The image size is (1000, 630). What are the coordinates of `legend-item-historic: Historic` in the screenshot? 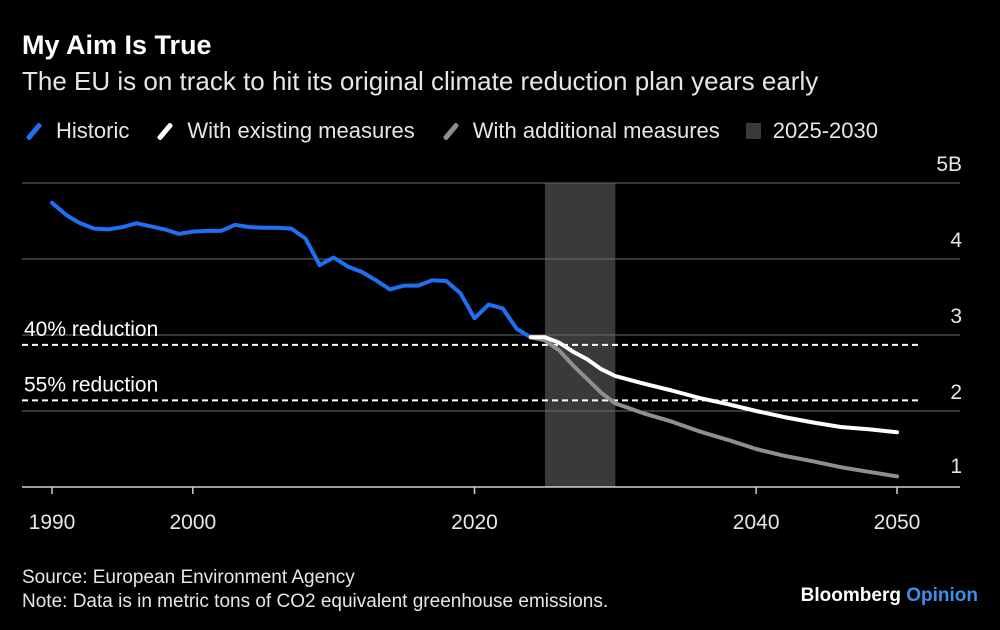 It's located at (76, 131).